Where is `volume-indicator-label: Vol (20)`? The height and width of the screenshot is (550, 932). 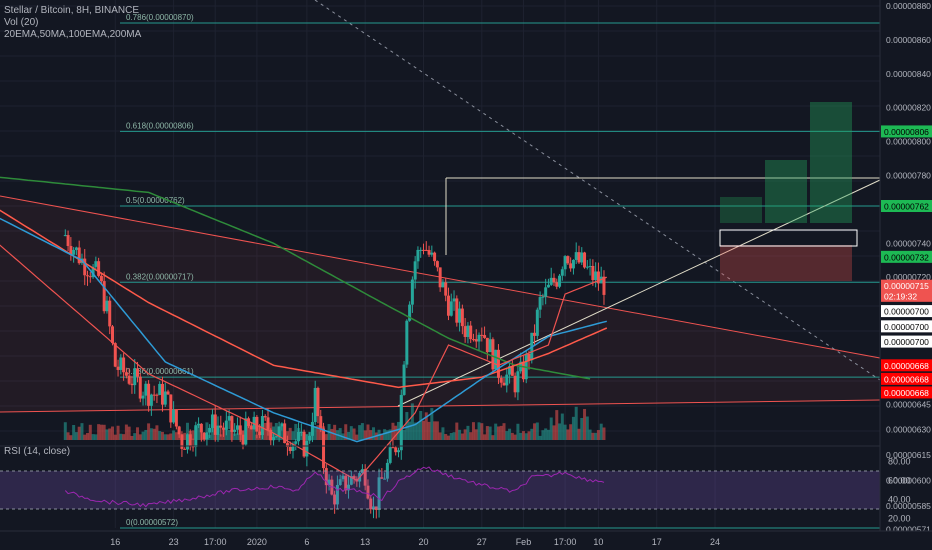
volume-indicator-label: Vol (20) is located at coordinates (21, 22).